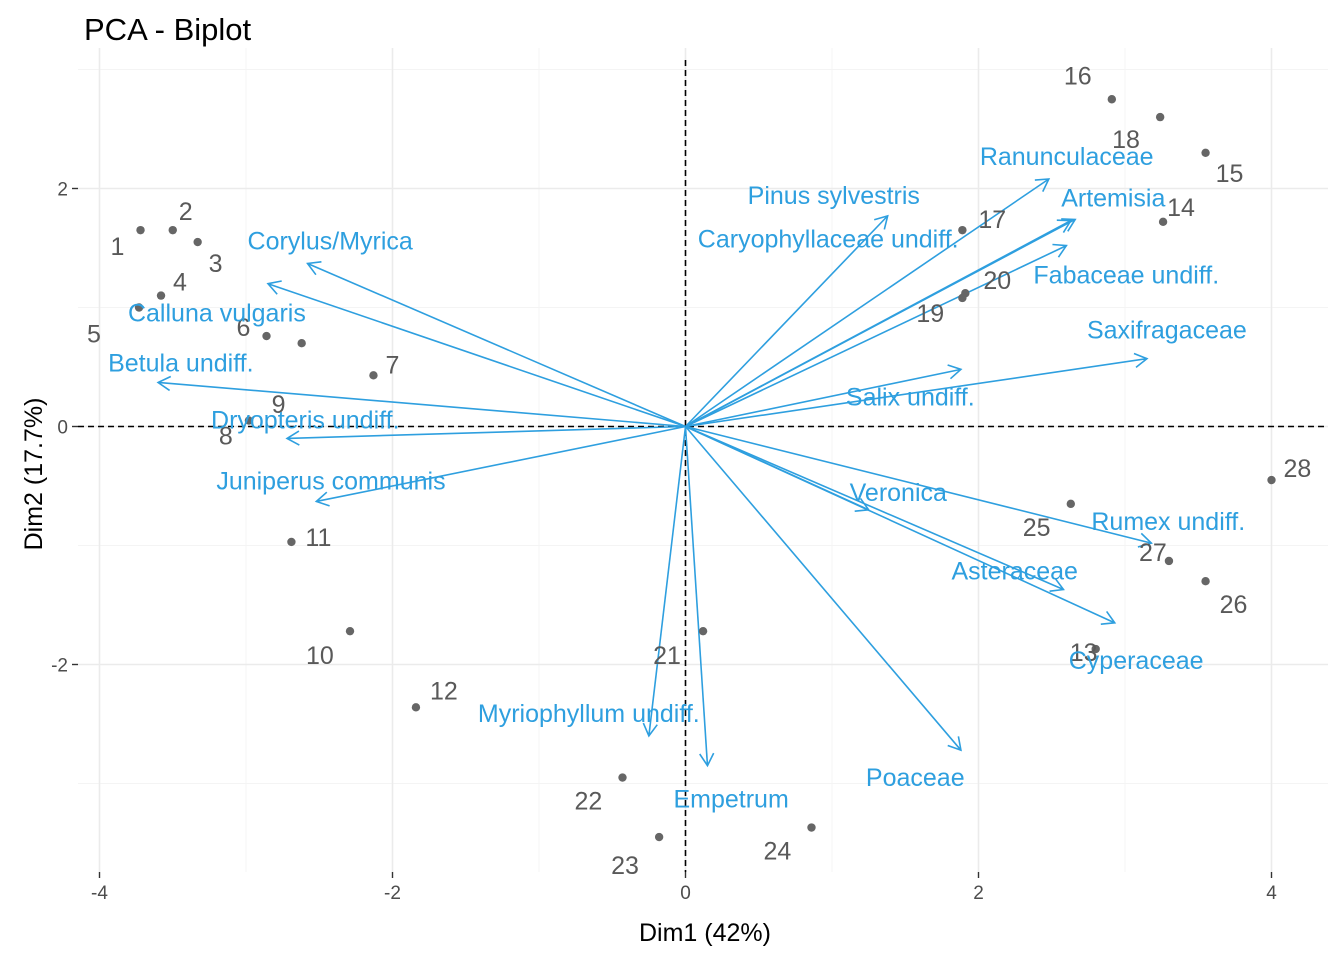  I want to click on variable-label: Salix undiff., so click(910, 397).